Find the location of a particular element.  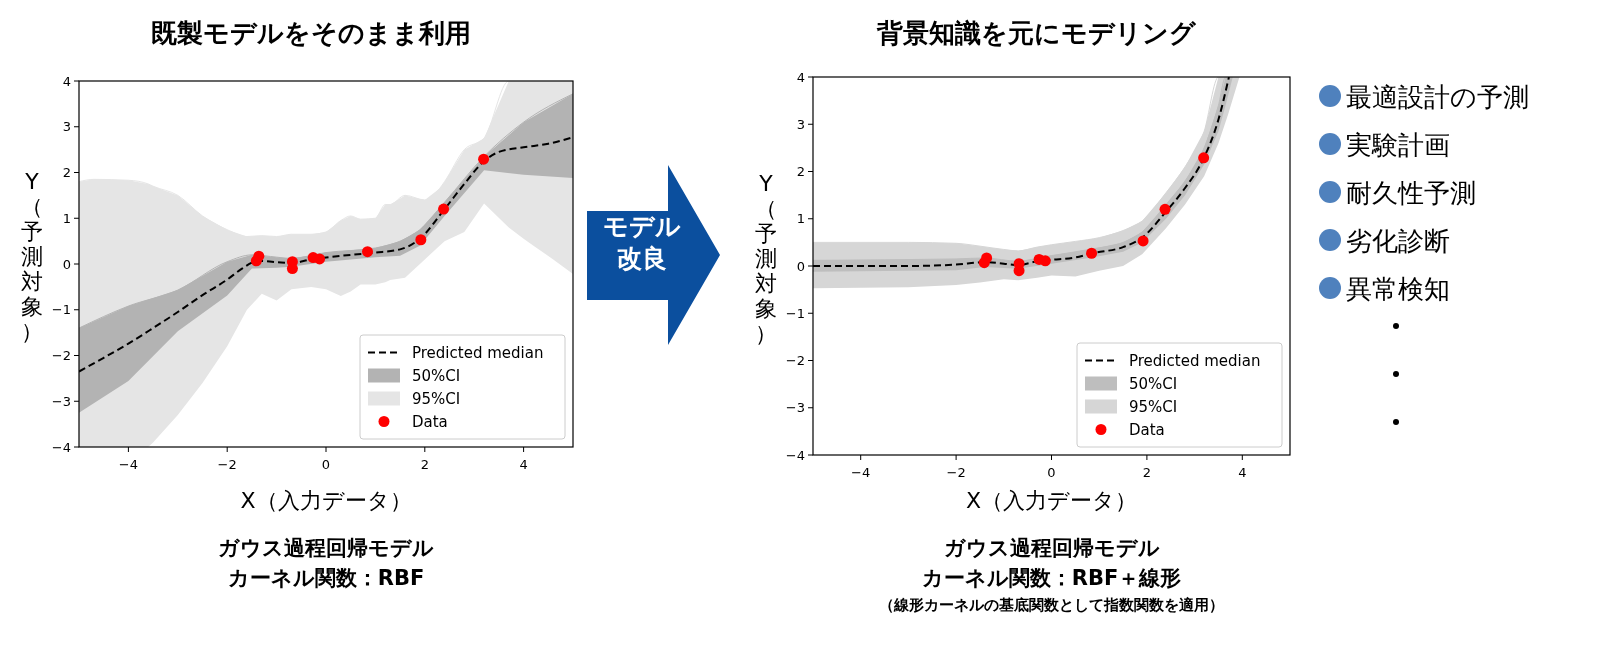

text: 改良 is located at coordinates (642, 258).